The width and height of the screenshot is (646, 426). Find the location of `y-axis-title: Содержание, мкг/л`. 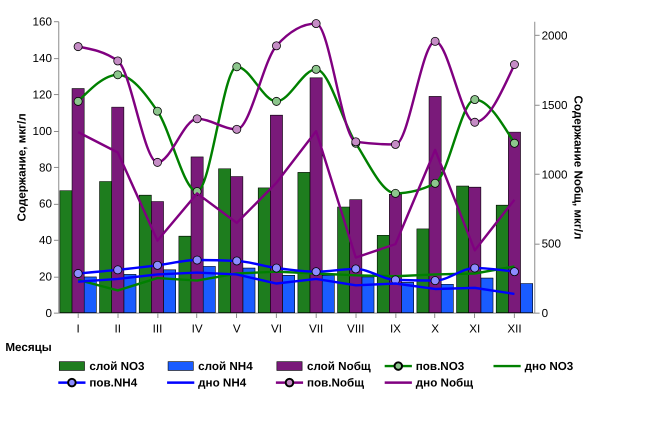

y-axis-title: Содержание, мкг/л is located at coordinates (22, 167).